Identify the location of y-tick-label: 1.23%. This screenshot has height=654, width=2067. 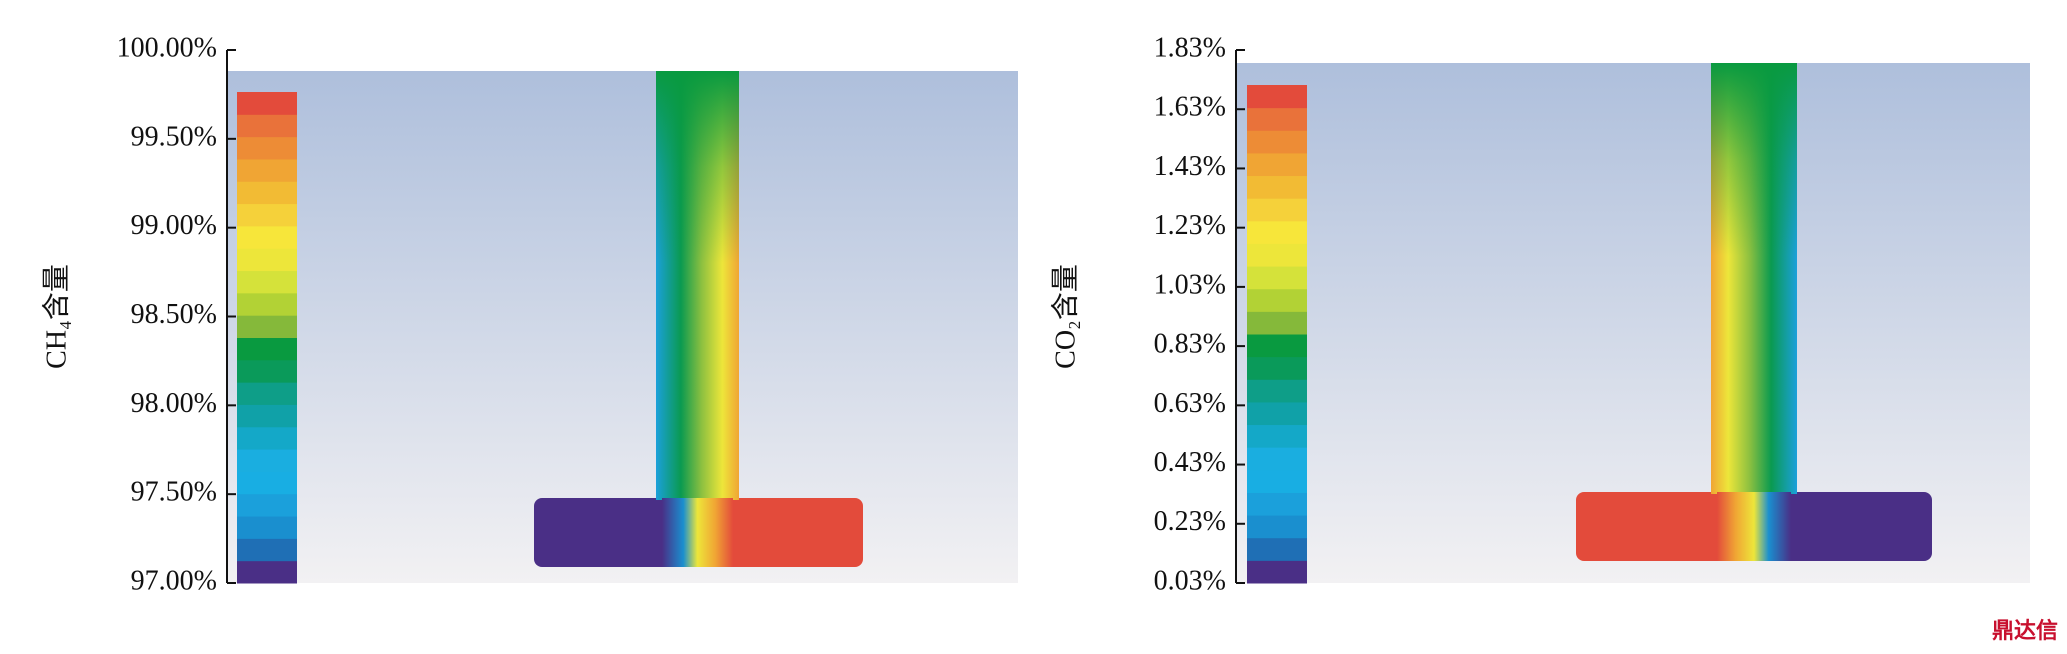
(1190, 225).